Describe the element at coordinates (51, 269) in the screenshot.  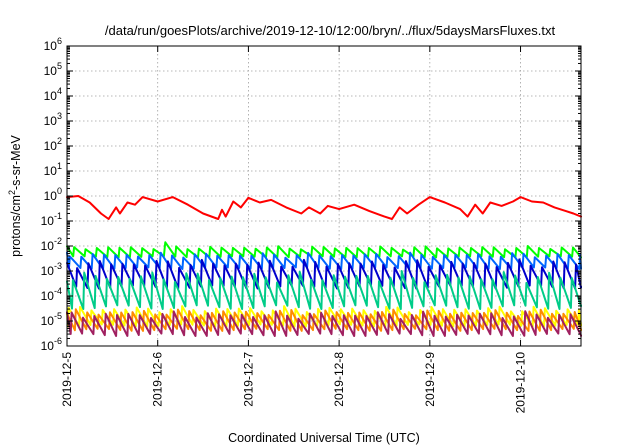
I see `y-tick-label: 10⁻³` at that location.